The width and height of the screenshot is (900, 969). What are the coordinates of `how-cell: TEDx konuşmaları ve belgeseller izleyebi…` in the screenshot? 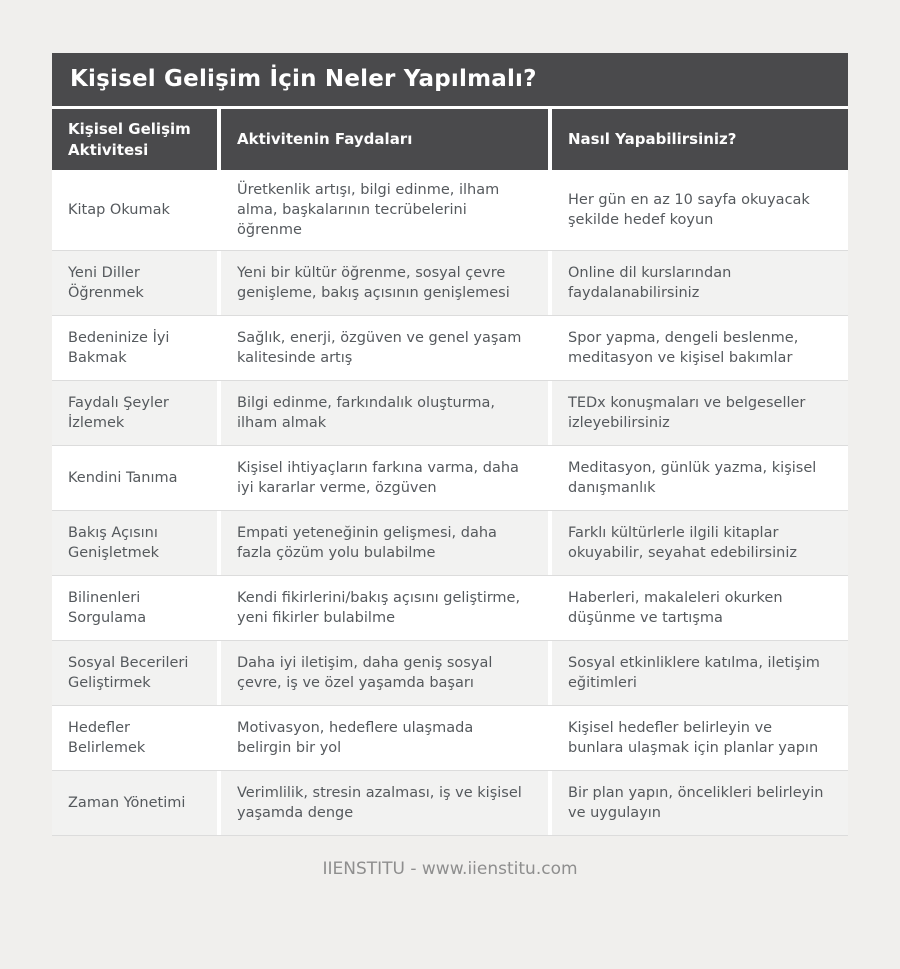 It's located at (700, 413).